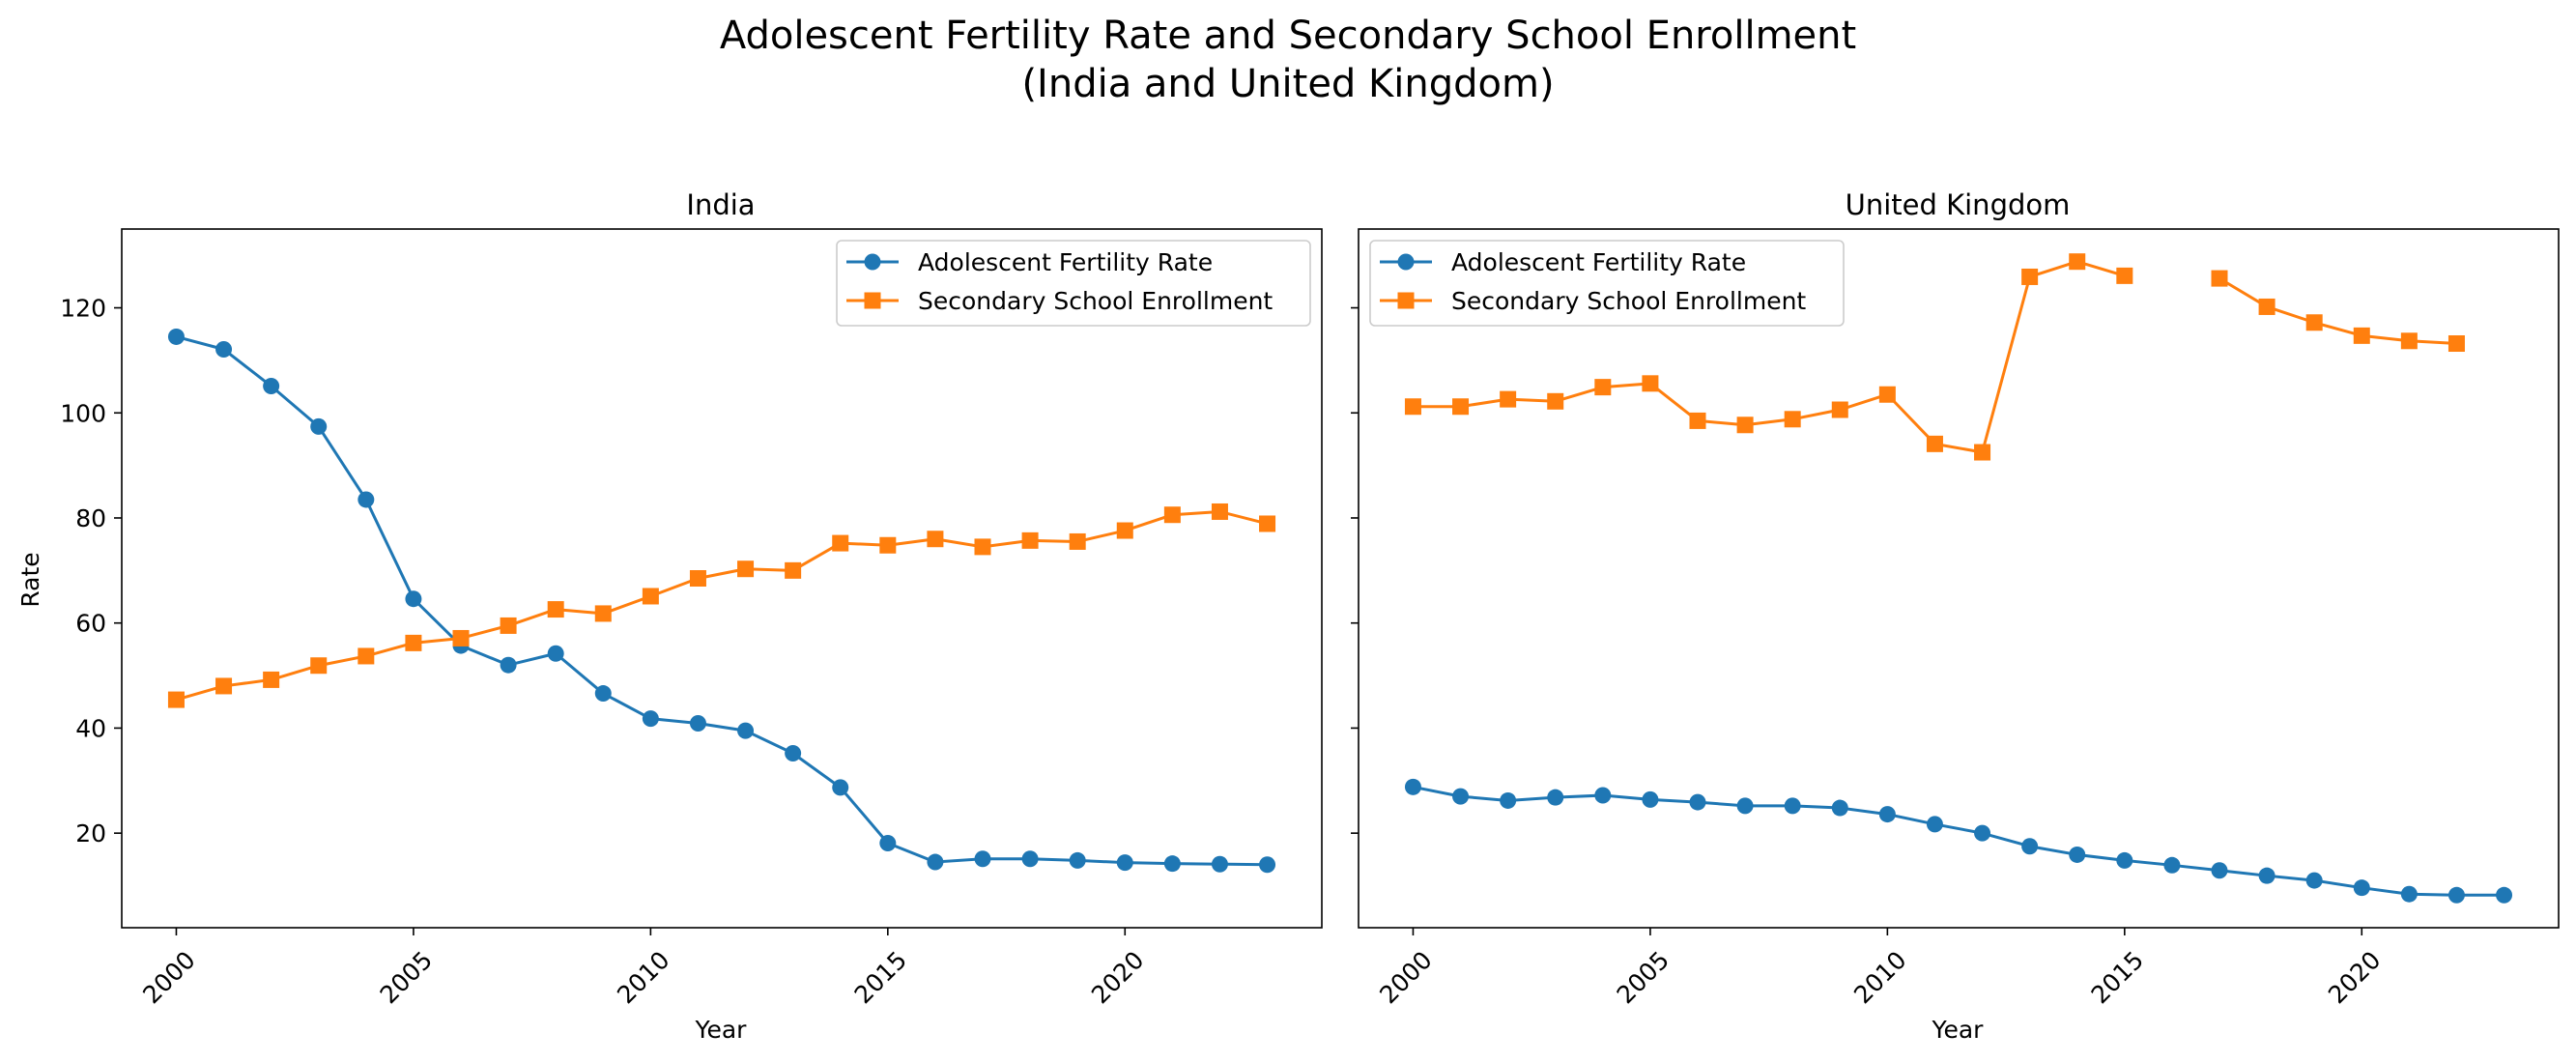  Describe the element at coordinates (1413, 407) in the screenshot. I see `enrollment-point-2000` at that location.